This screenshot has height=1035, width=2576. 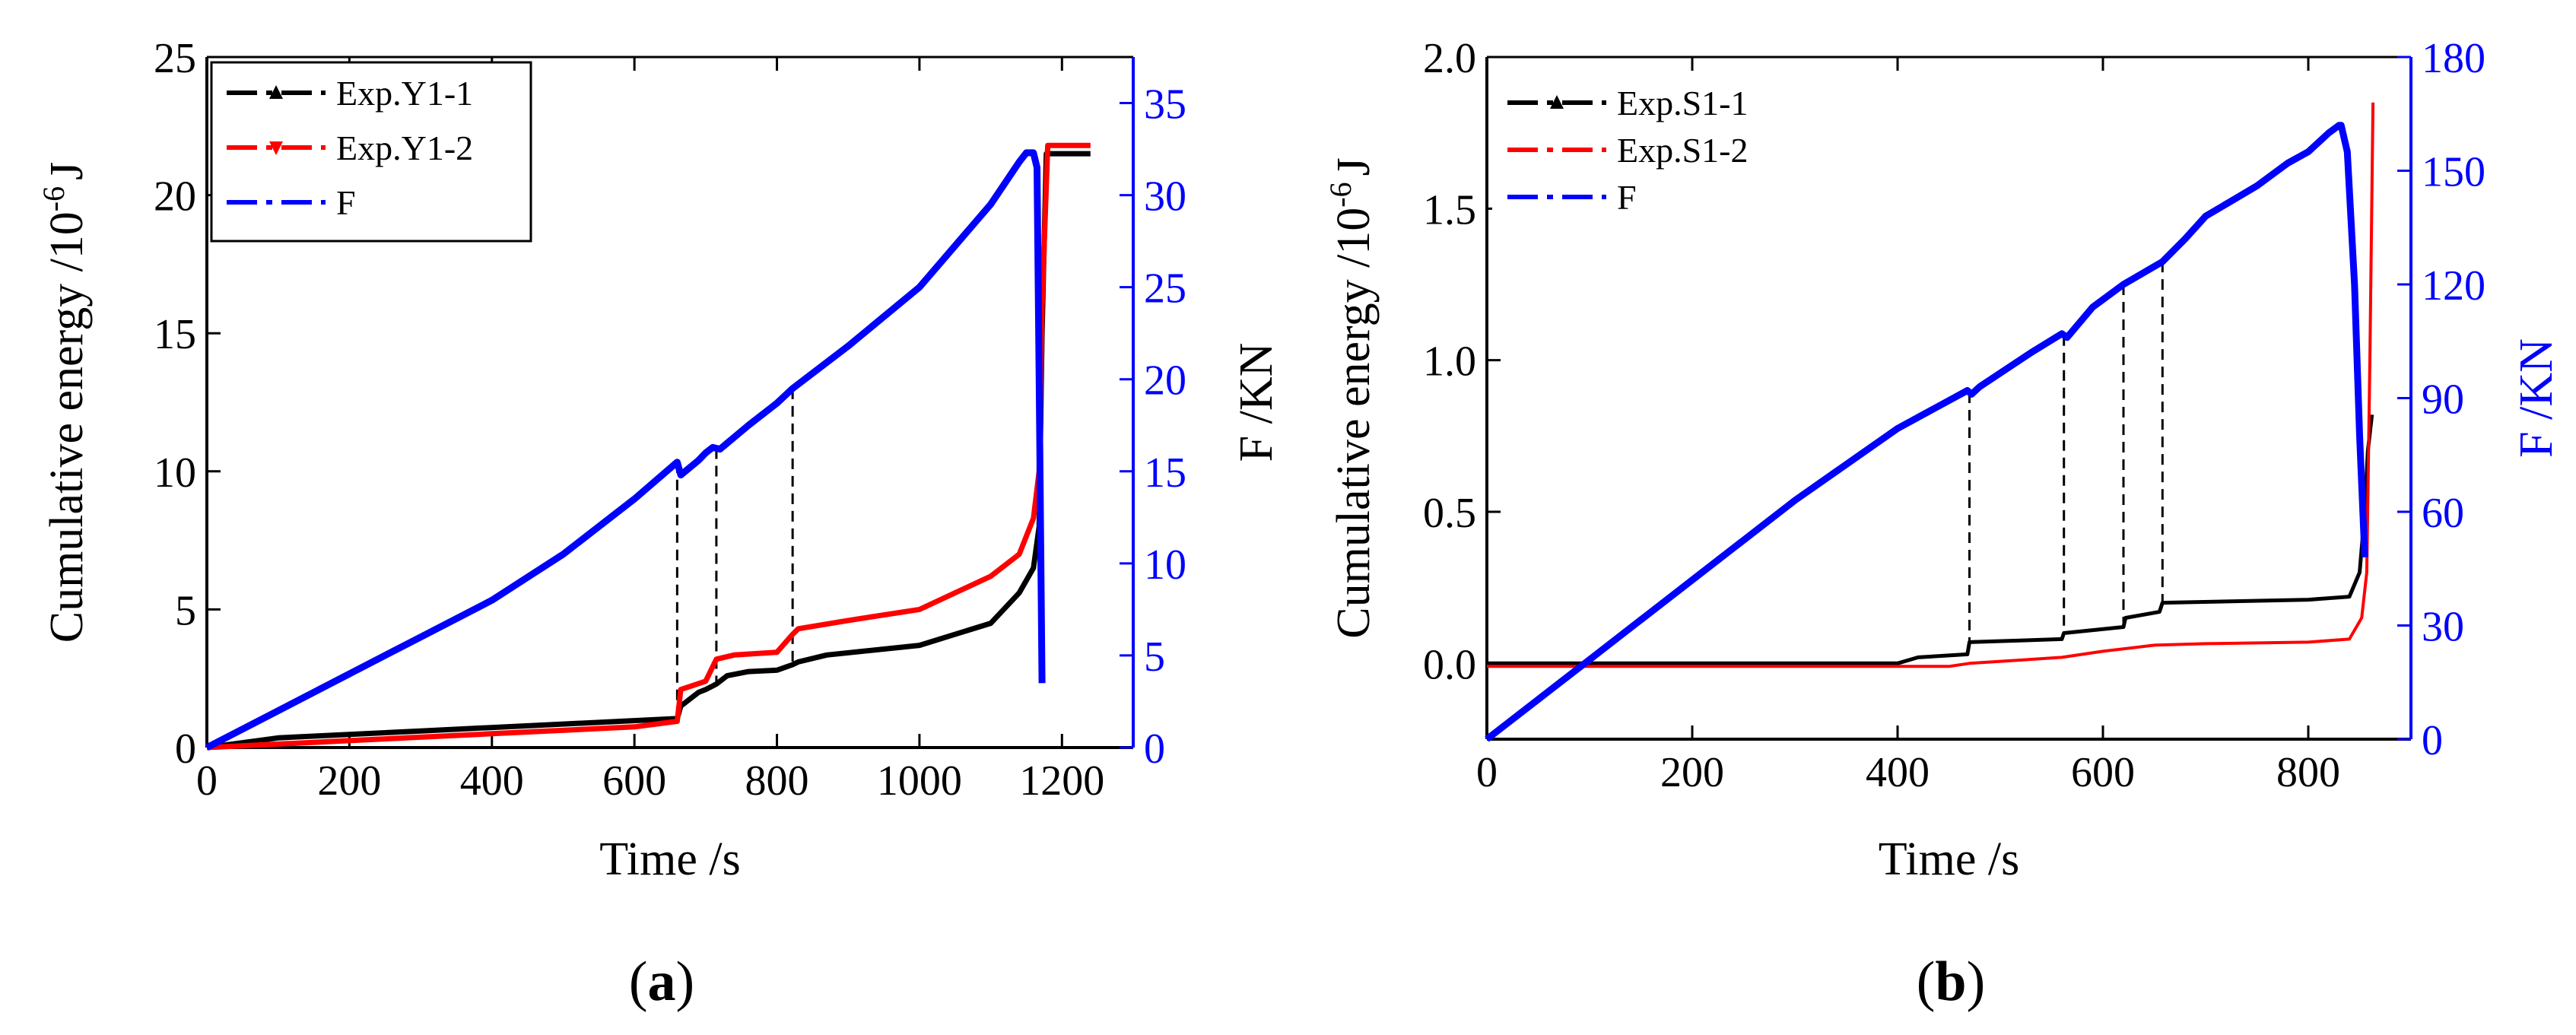 I want to click on legend-label: Exp.Y1-2, so click(x=405, y=148).